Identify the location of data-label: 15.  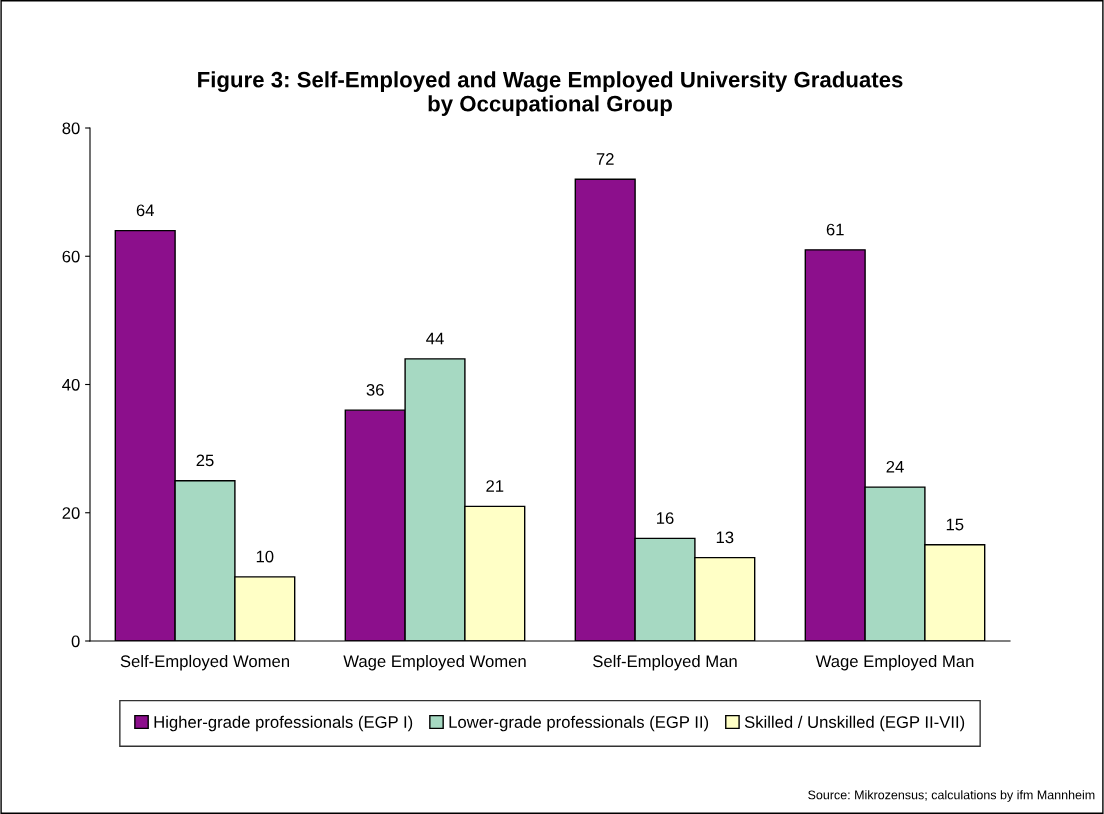
(955, 524).